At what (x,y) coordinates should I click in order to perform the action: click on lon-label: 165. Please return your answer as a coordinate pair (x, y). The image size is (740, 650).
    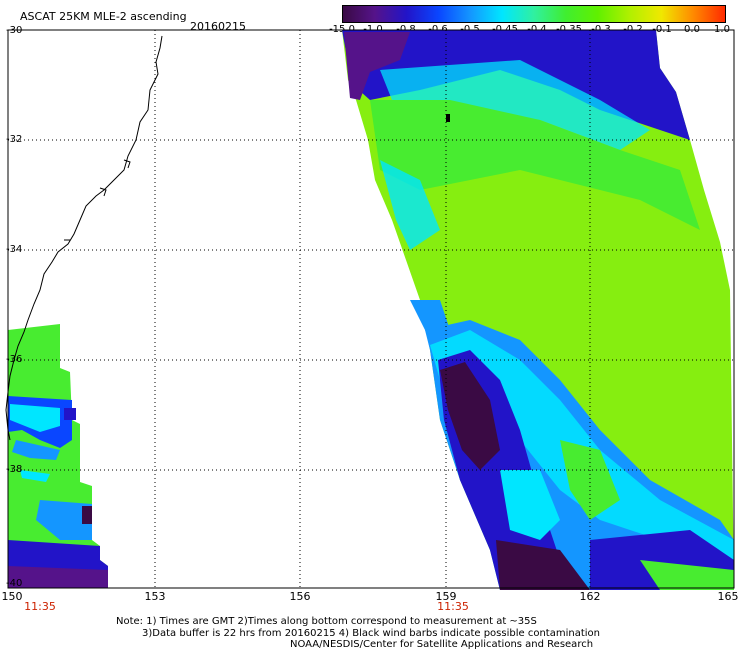
    Looking at the image, I should click on (728, 596).